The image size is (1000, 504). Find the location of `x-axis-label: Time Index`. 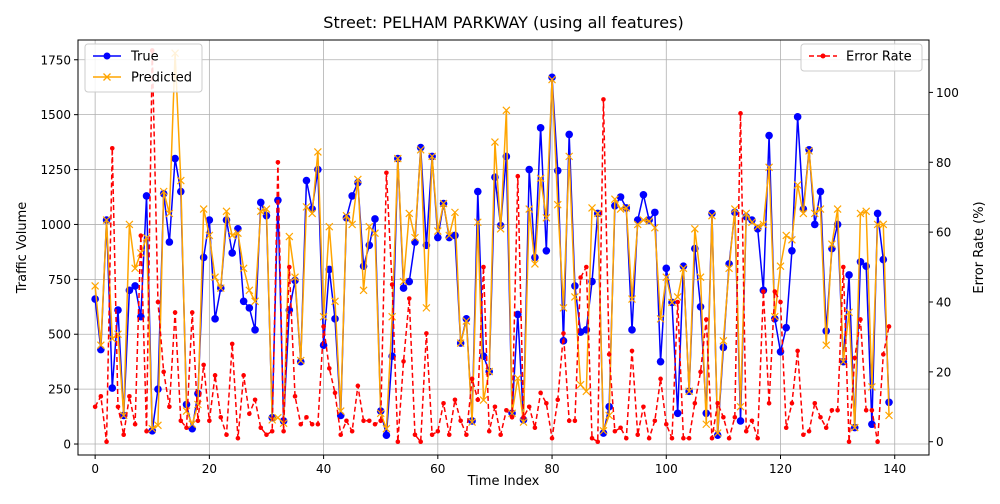

x-axis-label: Time Index is located at coordinates (503, 481).